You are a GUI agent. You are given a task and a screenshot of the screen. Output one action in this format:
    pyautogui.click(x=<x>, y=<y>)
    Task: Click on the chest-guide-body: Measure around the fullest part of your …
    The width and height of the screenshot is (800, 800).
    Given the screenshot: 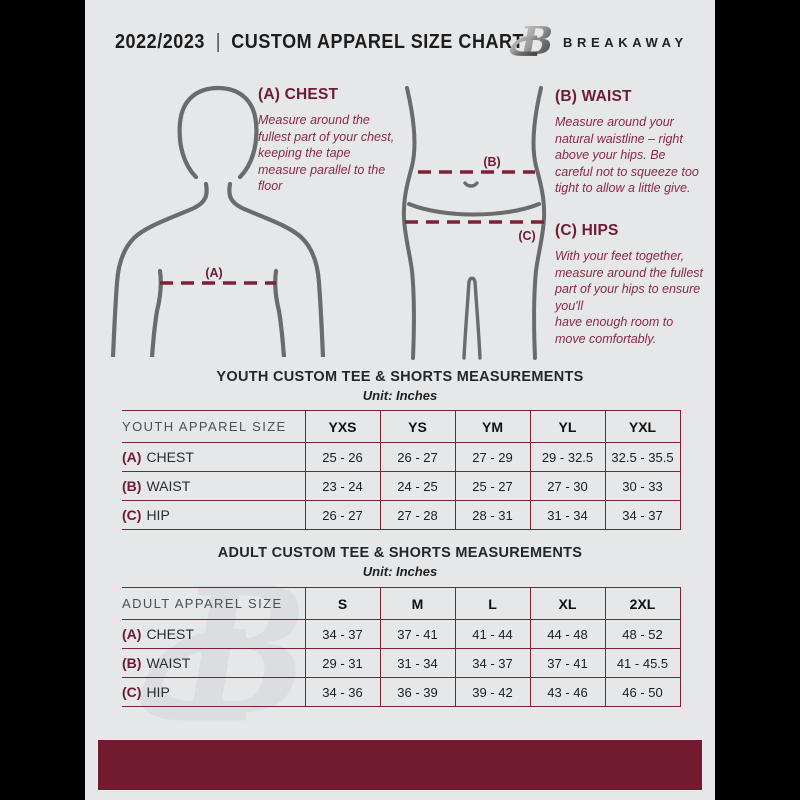 What is the action you would take?
    pyautogui.click(x=326, y=153)
    